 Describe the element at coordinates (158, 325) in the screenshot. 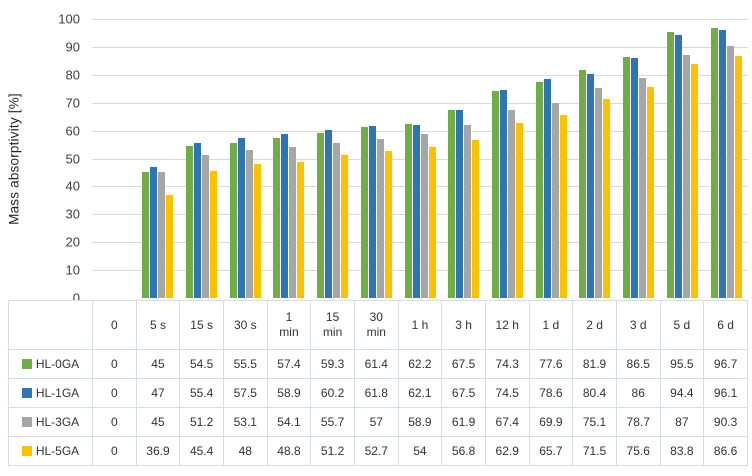

I see `x-category-cell: 5 s` at that location.